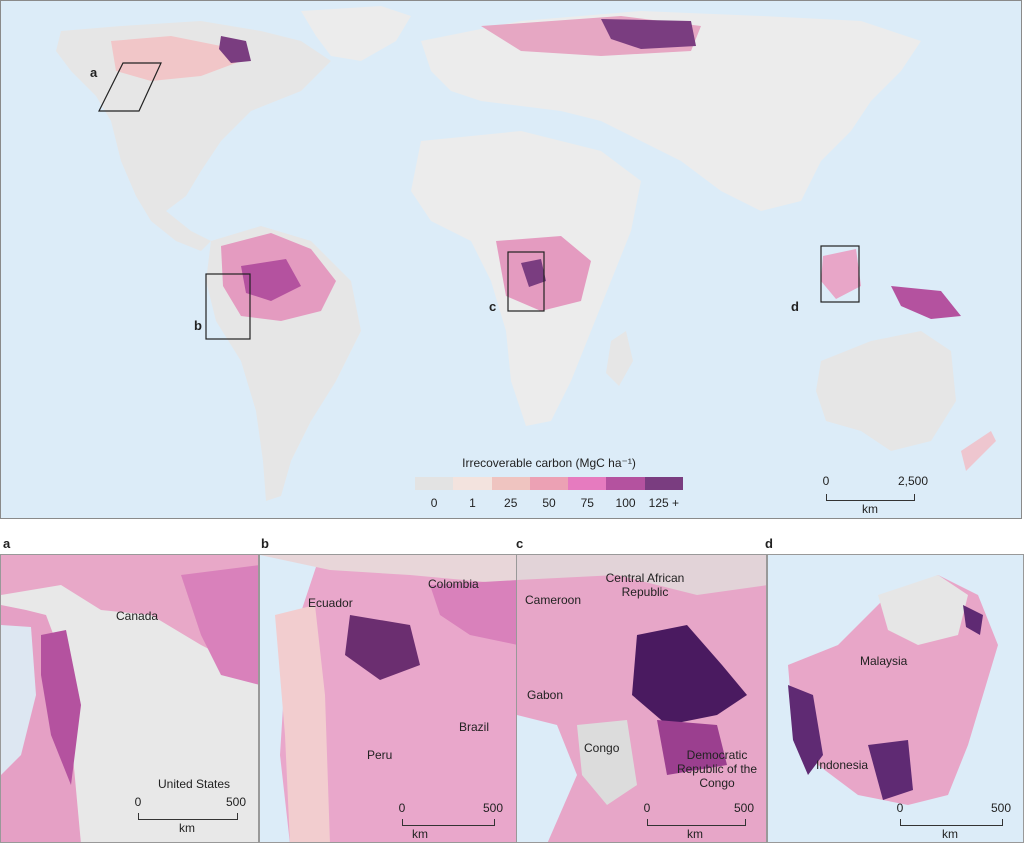 The image size is (1024, 843). I want to click on panel-b-scale-line, so click(448, 822).